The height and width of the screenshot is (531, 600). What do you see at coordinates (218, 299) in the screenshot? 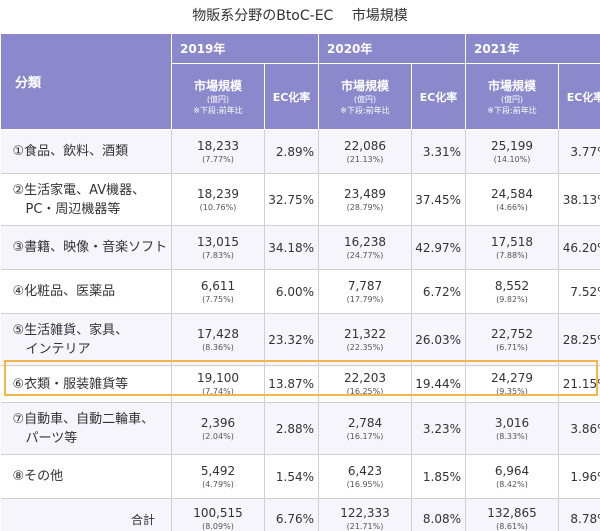
I see `yoy-growth: (7.75%)` at bounding box center [218, 299].